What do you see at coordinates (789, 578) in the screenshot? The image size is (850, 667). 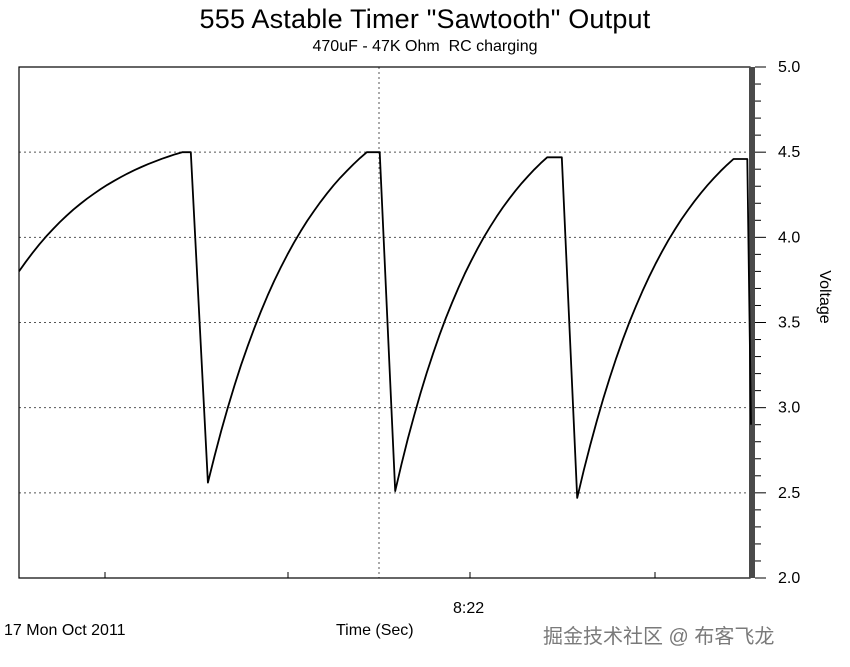 I see `y-tick-label: 2.0` at bounding box center [789, 578].